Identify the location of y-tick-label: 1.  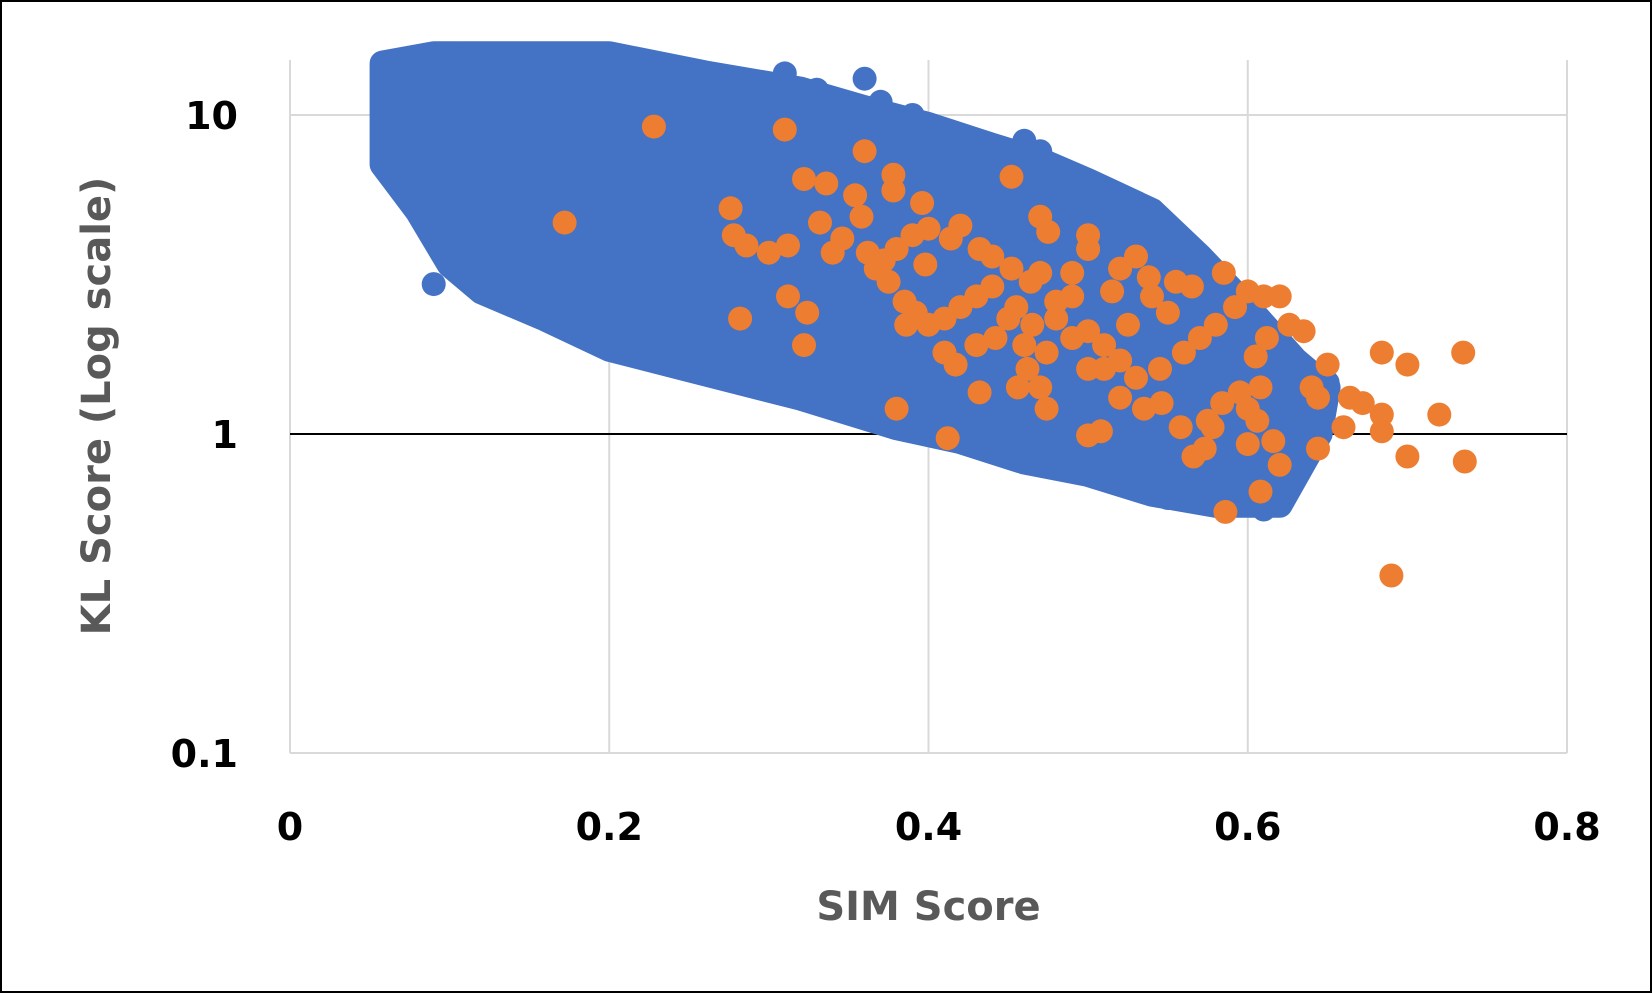
(225, 435).